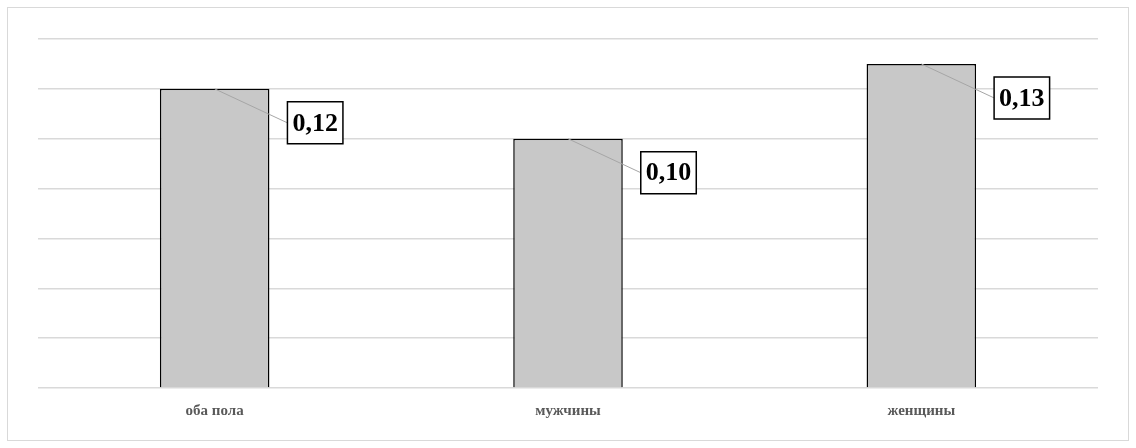 The width and height of the screenshot is (1136, 448). Describe the element at coordinates (315, 122) in the screenshot. I see `data-label: 0,12` at that location.